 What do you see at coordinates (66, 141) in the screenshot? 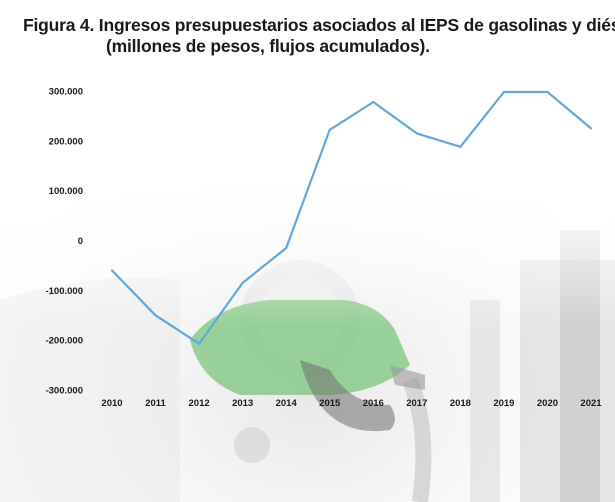
I see `y-tick-label: 200.000` at bounding box center [66, 141].